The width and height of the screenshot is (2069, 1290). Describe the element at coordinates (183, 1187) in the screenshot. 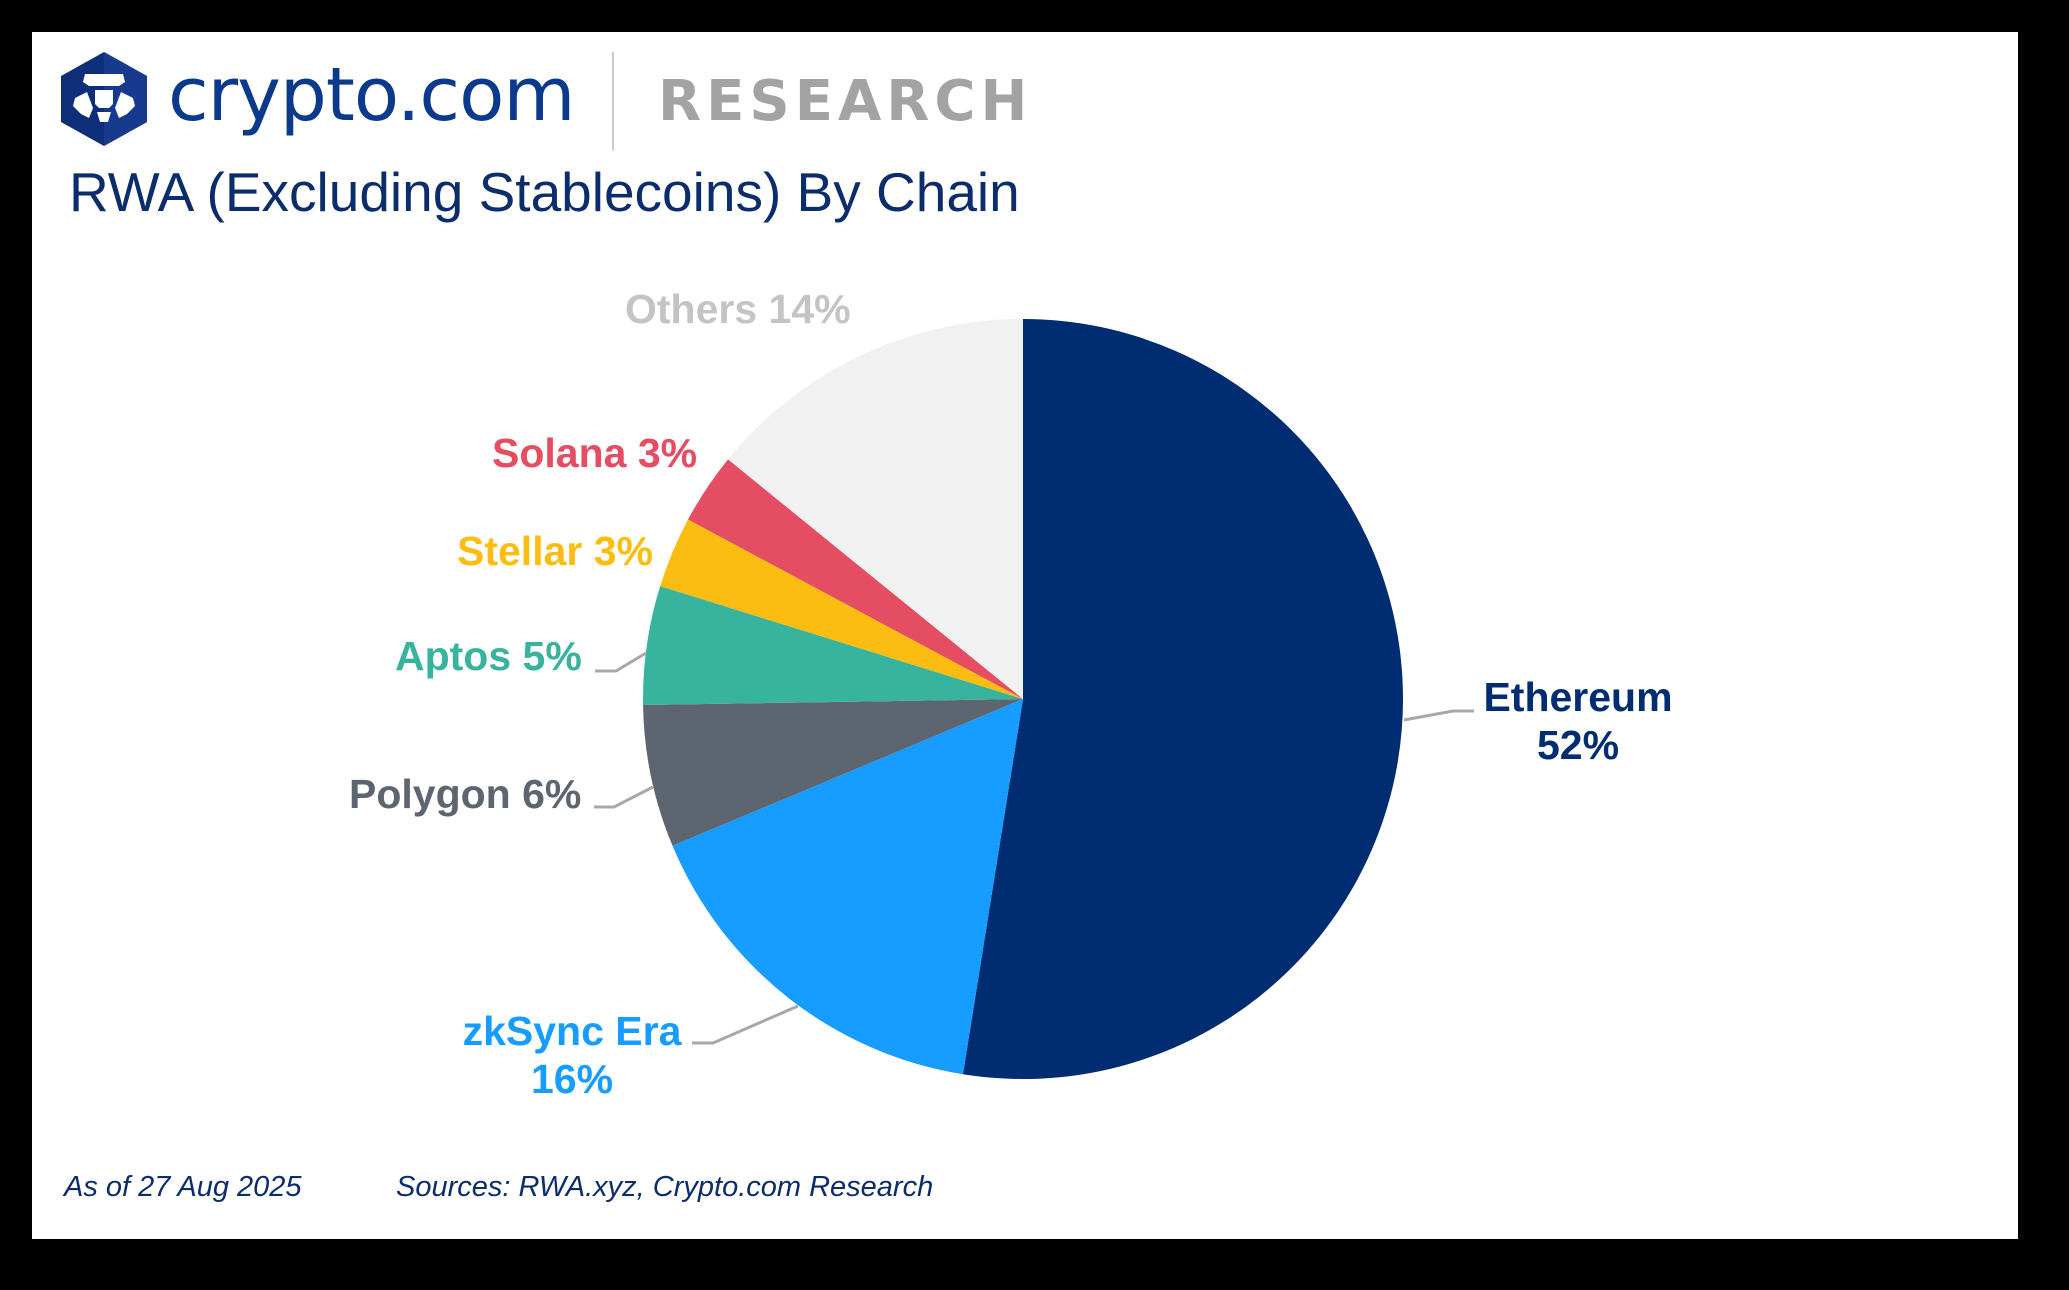

I see `as-of-date: As of 27 Aug 2025` at that location.